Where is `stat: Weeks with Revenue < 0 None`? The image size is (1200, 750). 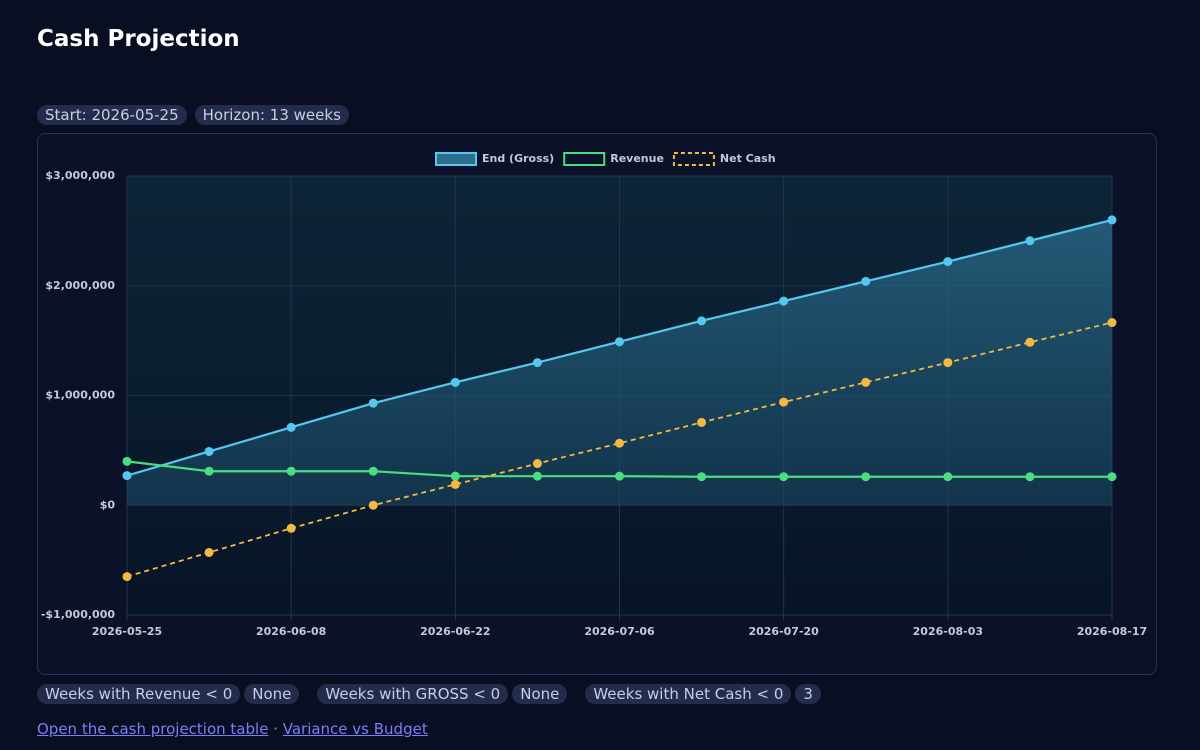
stat: Weeks with Revenue < 0 None is located at coordinates (170, 694).